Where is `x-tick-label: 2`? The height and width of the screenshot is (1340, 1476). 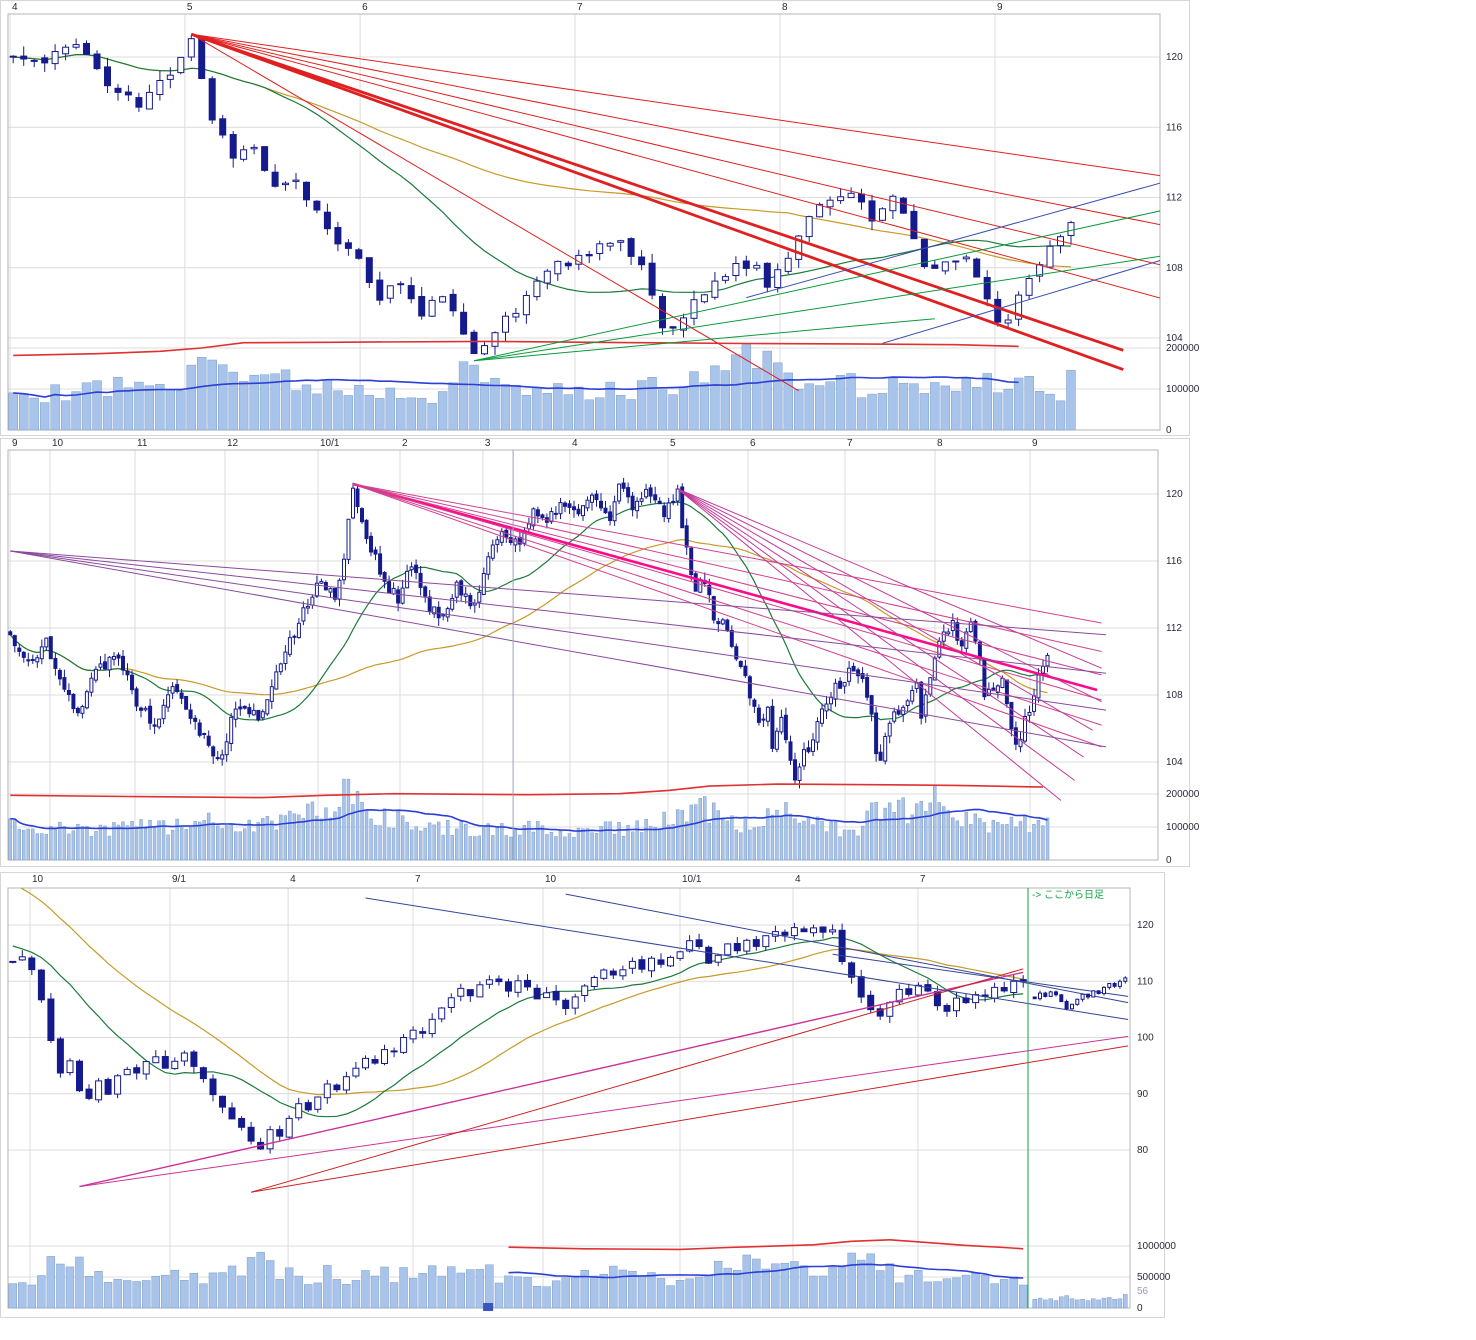 x-tick-label: 2 is located at coordinates (405, 443).